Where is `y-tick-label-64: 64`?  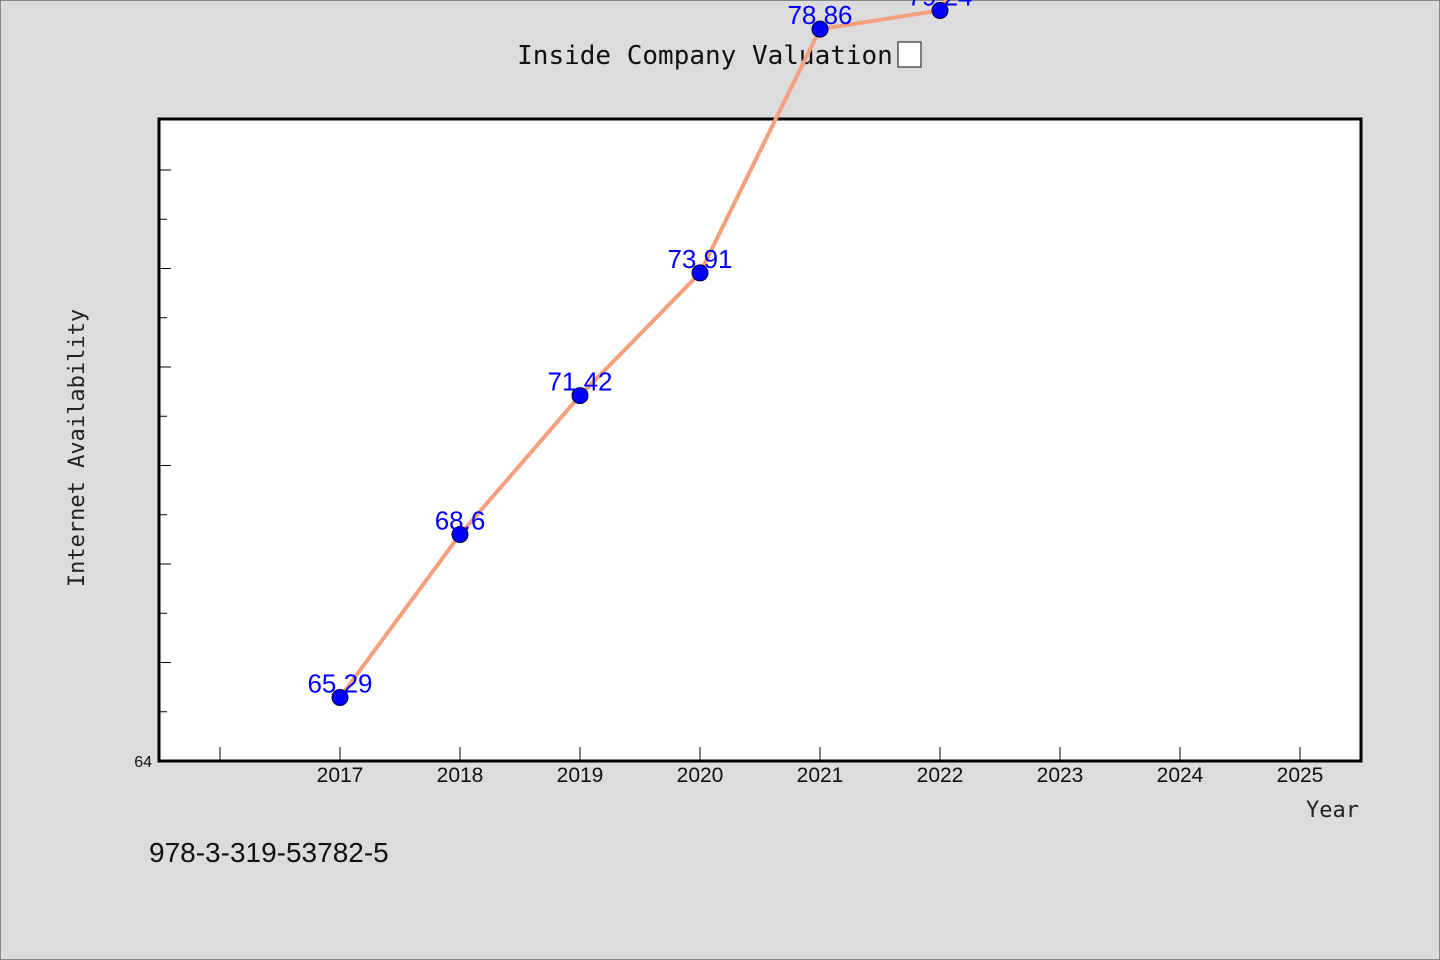
y-tick-label-64: 64 is located at coordinates (143, 762).